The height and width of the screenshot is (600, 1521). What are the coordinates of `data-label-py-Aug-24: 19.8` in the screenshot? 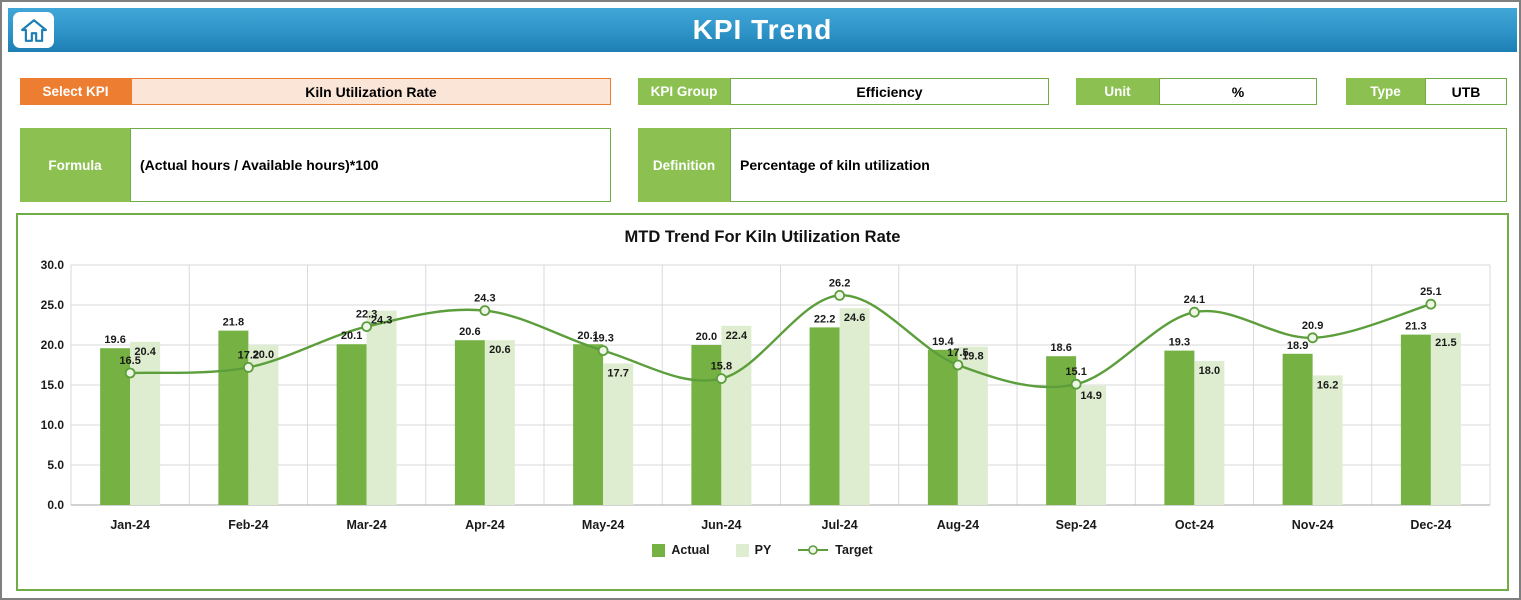 It's located at (972, 357).